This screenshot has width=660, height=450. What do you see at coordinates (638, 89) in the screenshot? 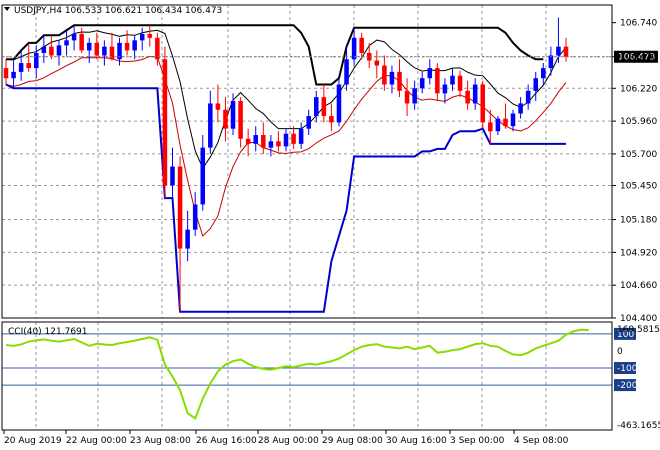
I see `y-tick-label: 106.220` at bounding box center [638, 89].